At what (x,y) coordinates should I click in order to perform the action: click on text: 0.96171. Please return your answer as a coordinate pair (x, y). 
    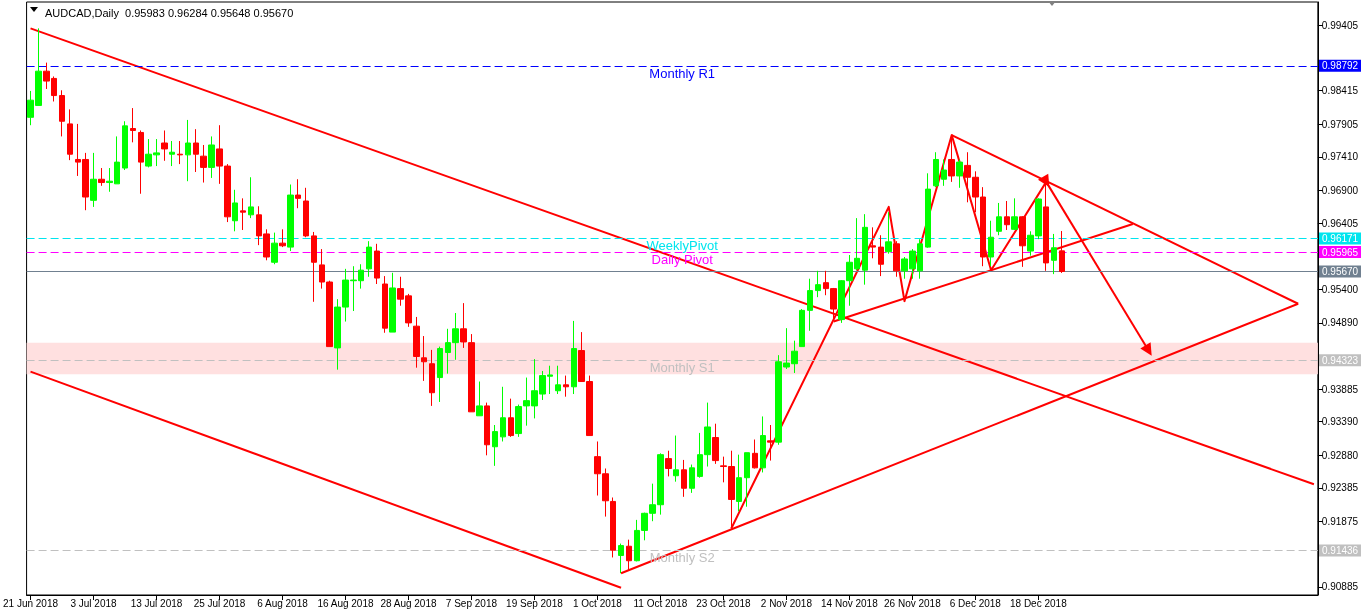
    Looking at the image, I should click on (1340, 238).